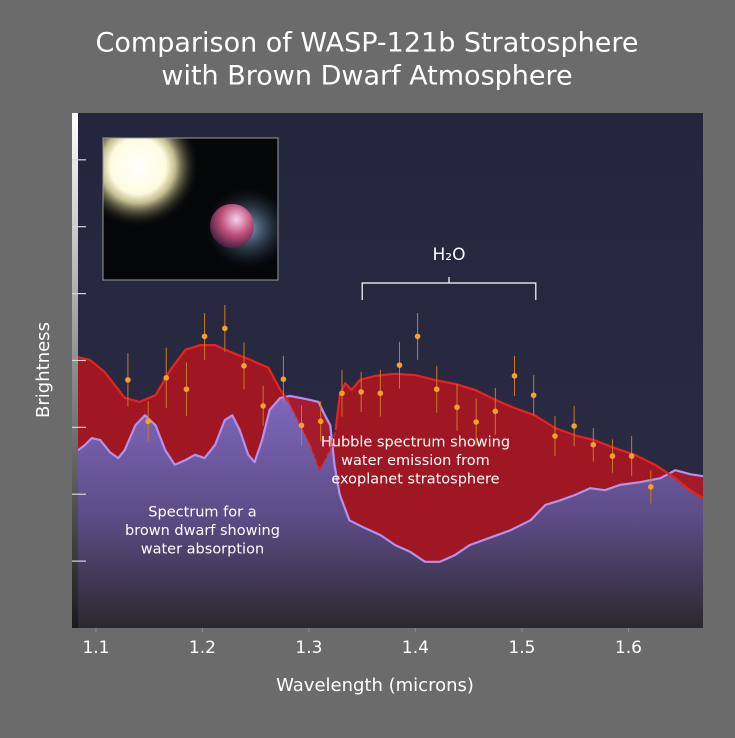 This screenshot has width=735, height=738. What do you see at coordinates (521, 648) in the screenshot?
I see `x-tick-label: 1.5` at bounding box center [521, 648].